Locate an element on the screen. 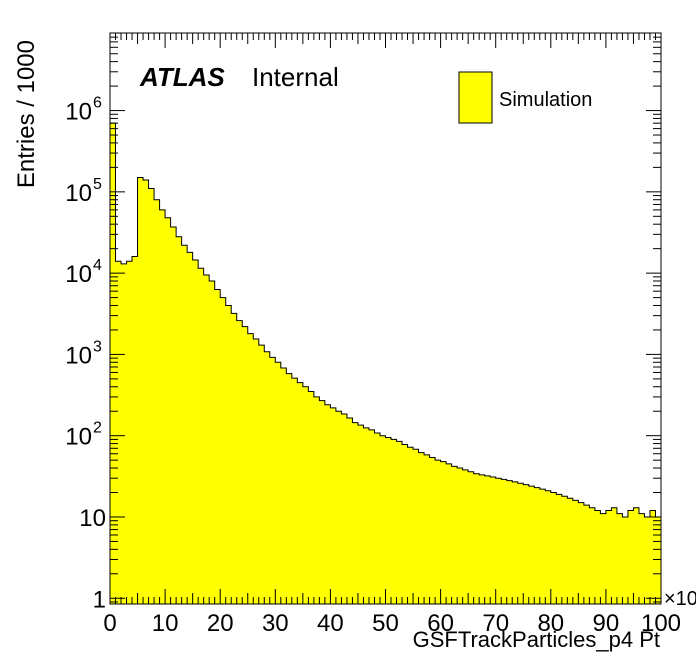 The width and height of the screenshot is (696, 672). legend-label: Simulation is located at coordinates (545, 100).